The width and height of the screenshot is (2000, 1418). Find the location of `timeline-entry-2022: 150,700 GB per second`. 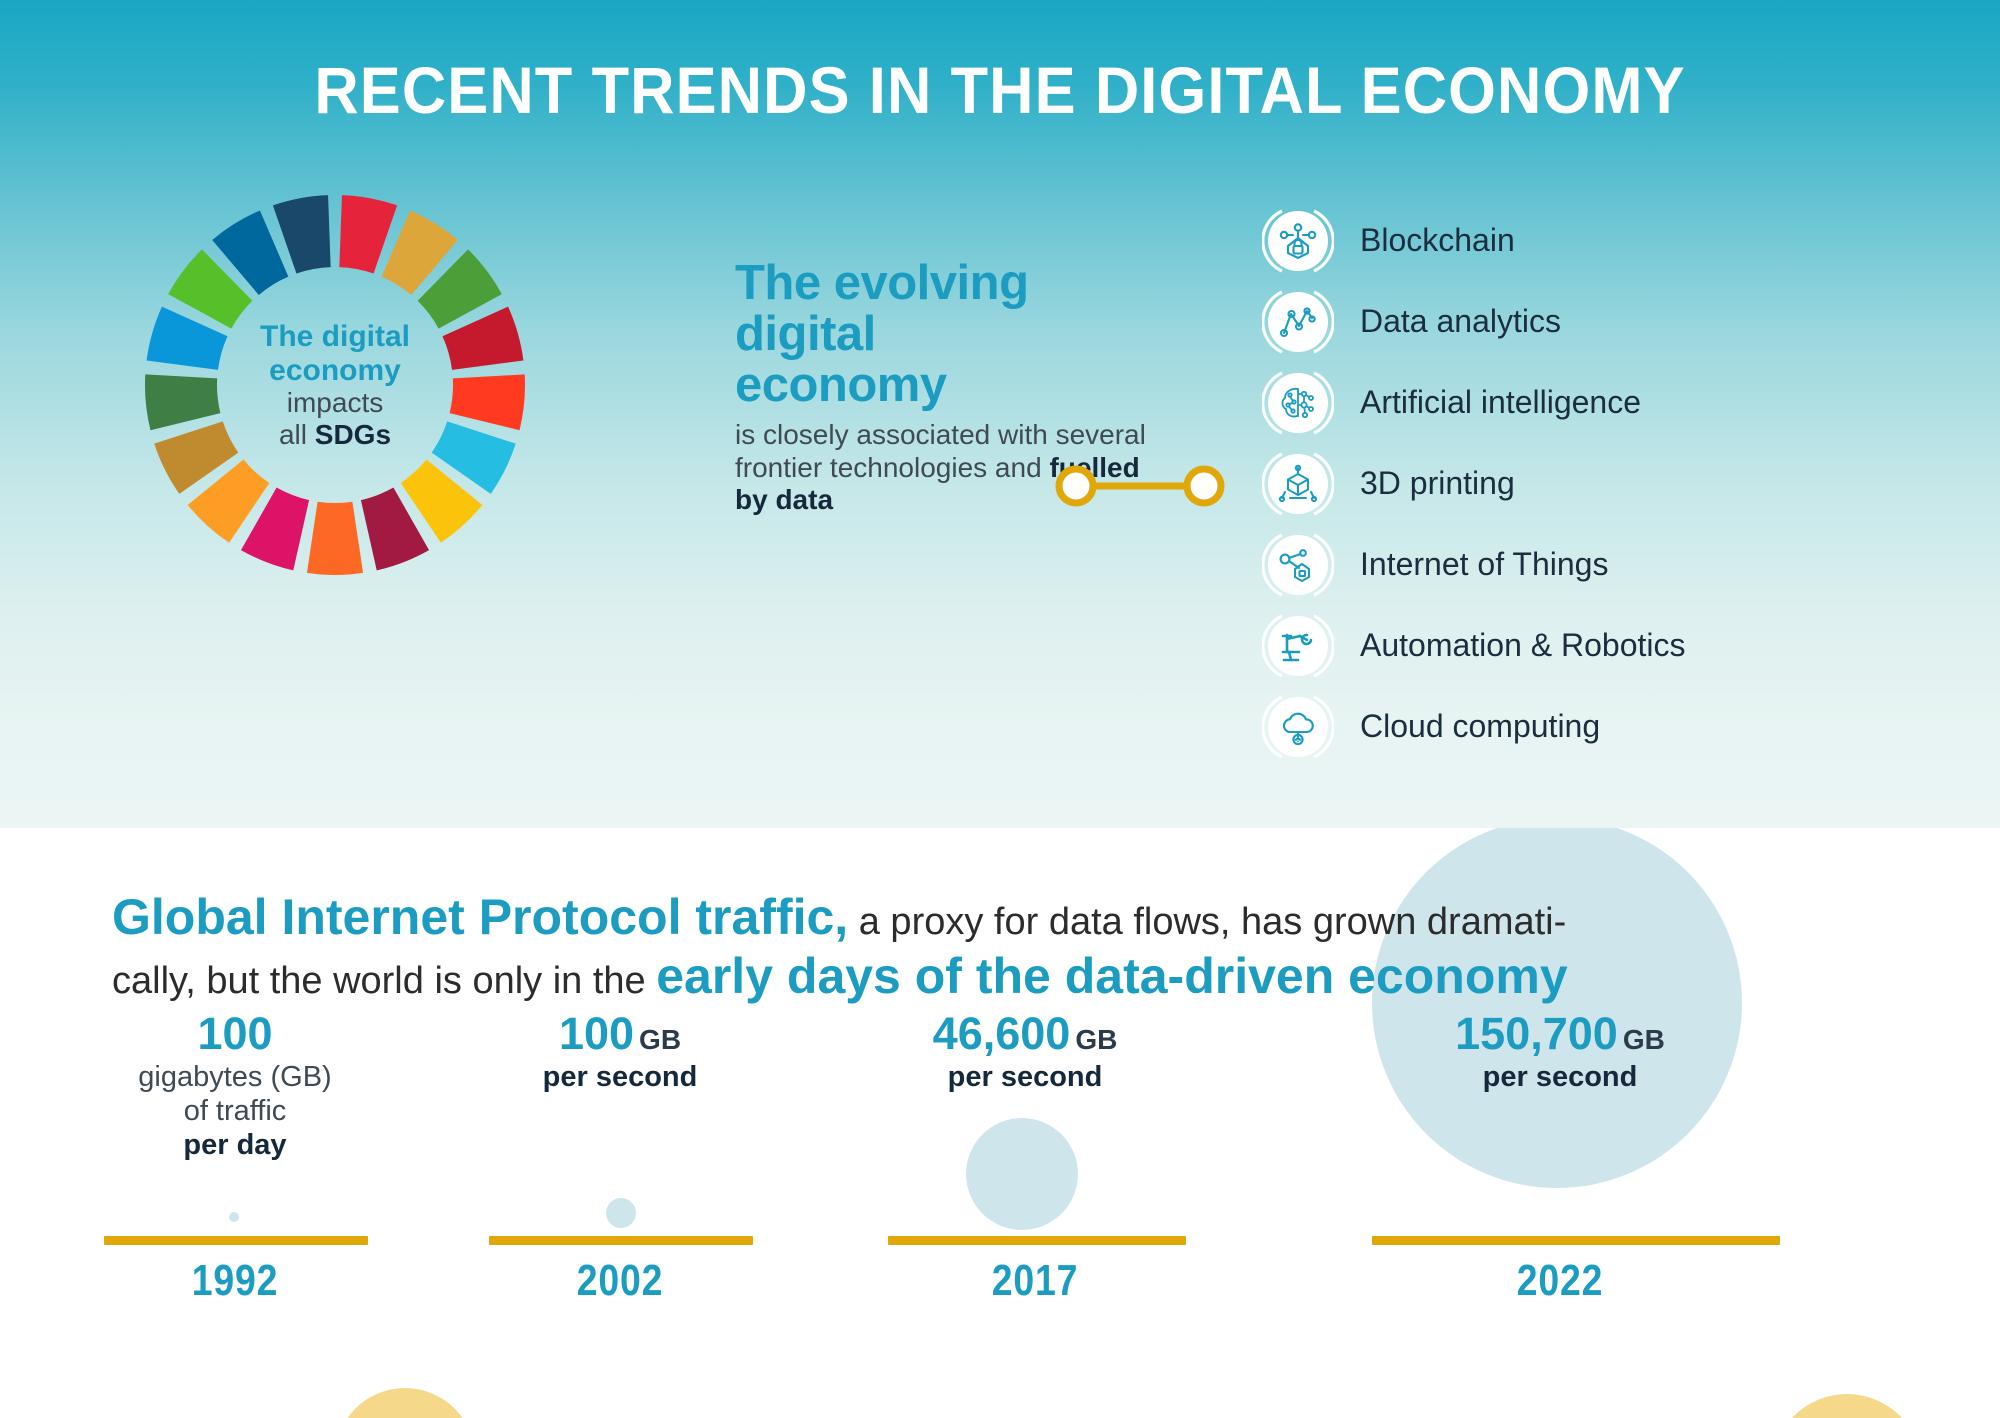

timeline-entry-2022: 150,700 GB per second is located at coordinates (1560, 1052).